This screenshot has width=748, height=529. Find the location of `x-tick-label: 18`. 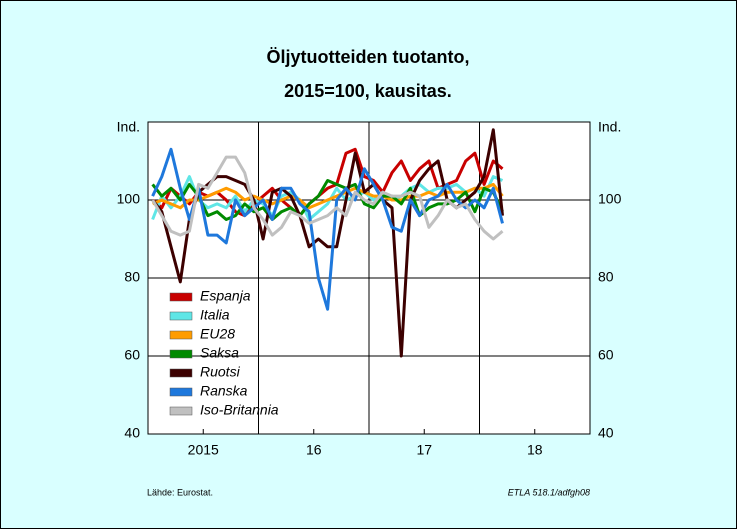

x-tick-label: 18 is located at coordinates (535, 450).